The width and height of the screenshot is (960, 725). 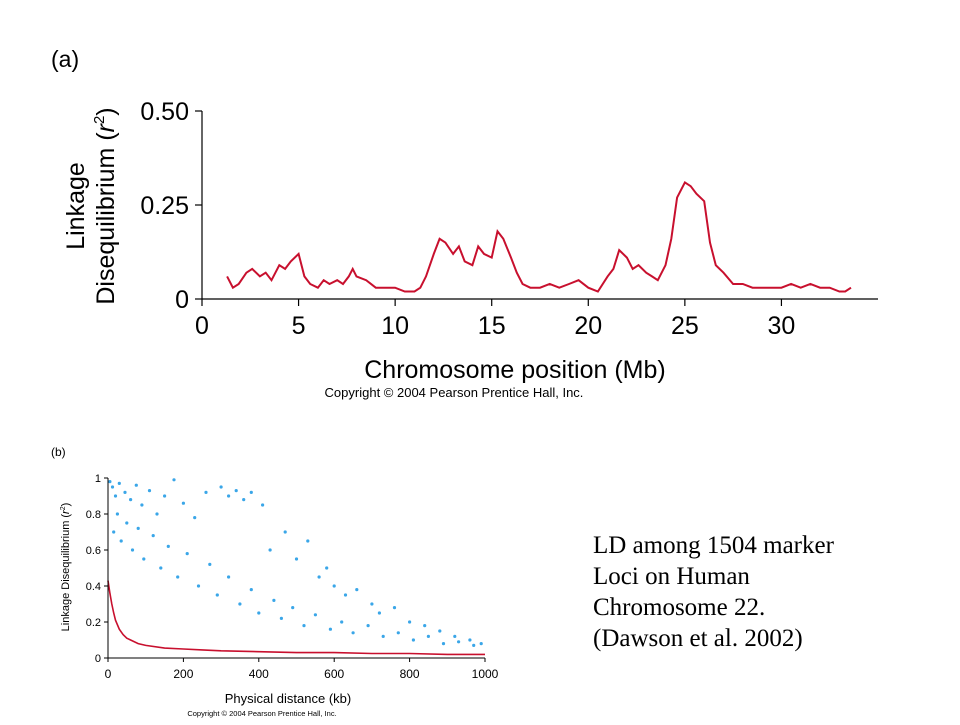 I want to click on caption-line-3: Chromosome 22., so click(x=679, y=607).